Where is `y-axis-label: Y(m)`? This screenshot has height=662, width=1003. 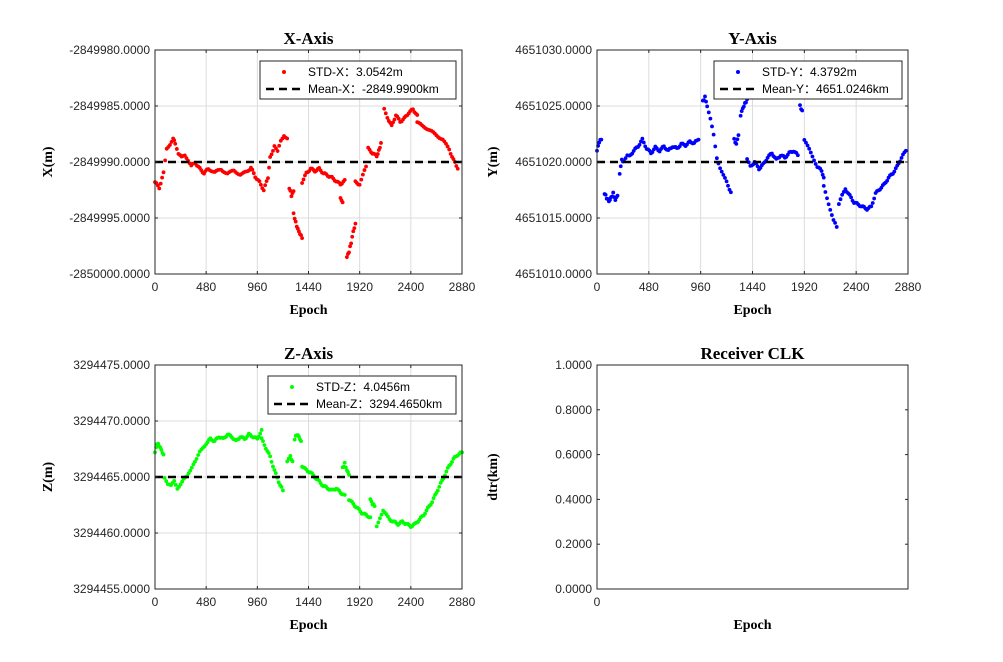 y-axis-label: Y(m) is located at coordinates (493, 161).